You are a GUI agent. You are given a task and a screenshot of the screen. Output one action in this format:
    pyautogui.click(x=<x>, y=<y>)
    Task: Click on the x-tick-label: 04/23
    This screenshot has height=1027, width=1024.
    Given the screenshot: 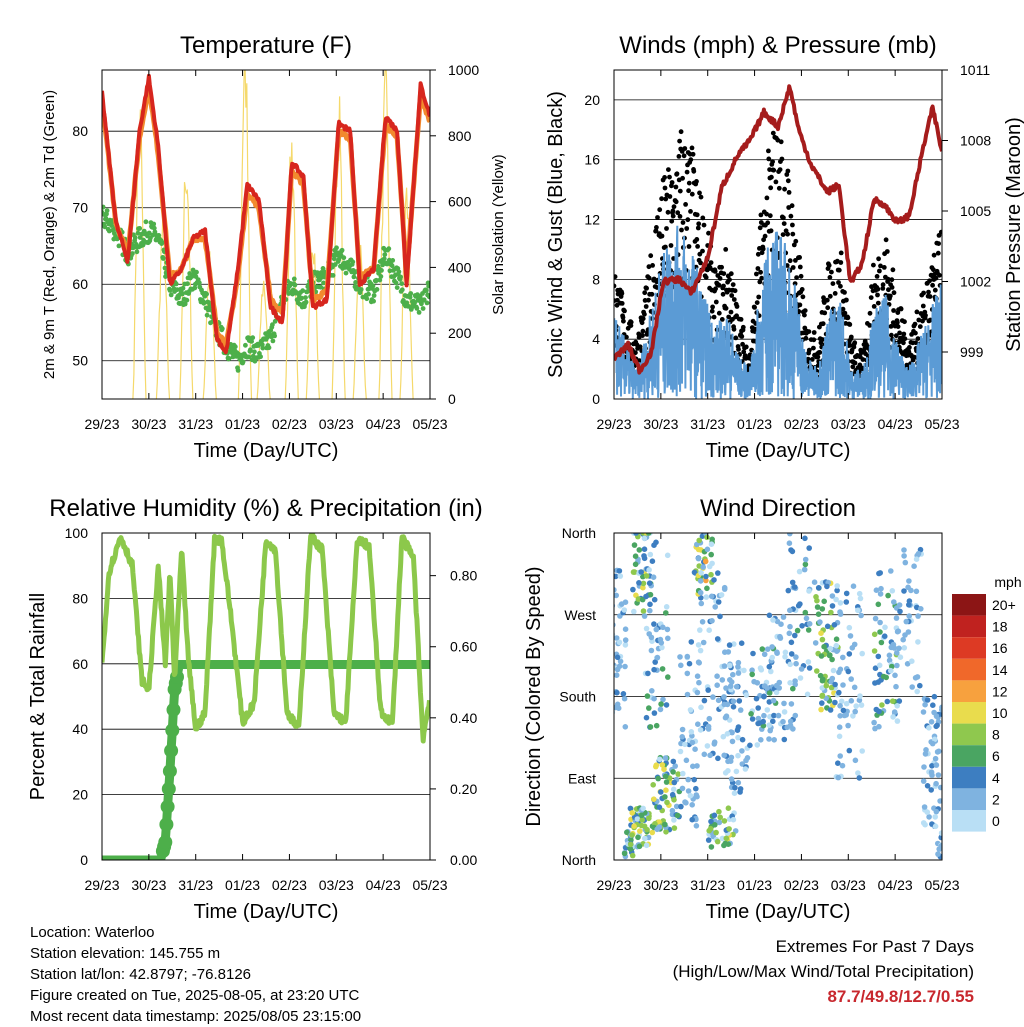 What is the action you would take?
    pyautogui.click(x=895, y=424)
    